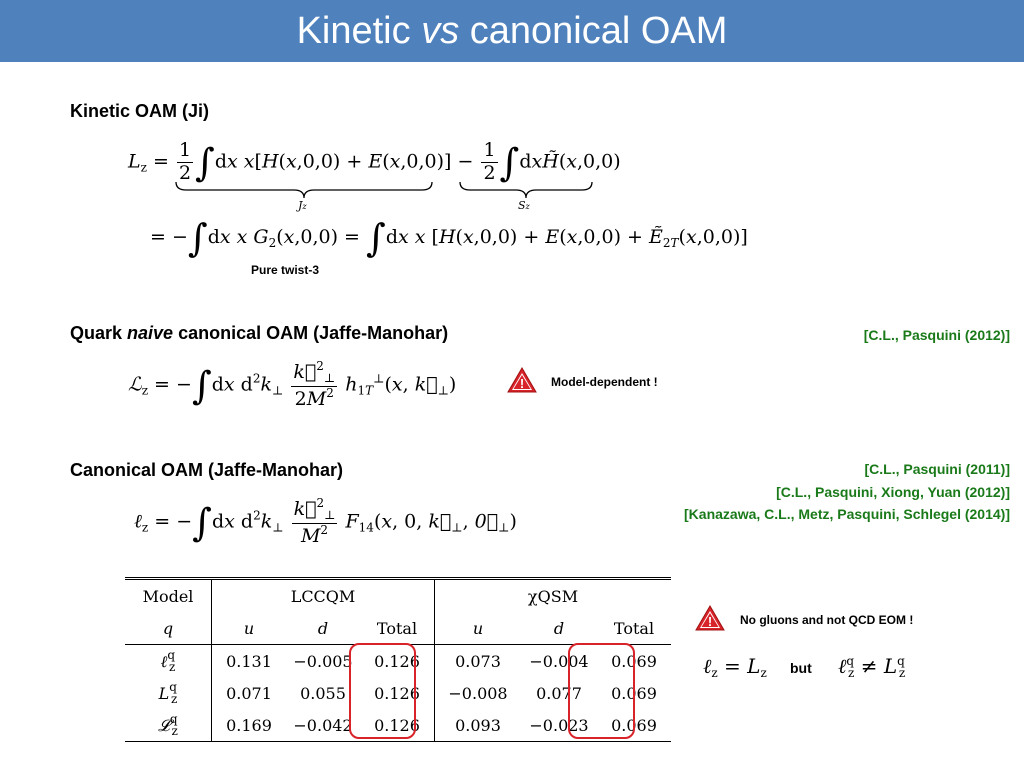 This screenshot has width=1024, height=768. What do you see at coordinates (168, 628) in the screenshot?
I see `q-header: q` at bounding box center [168, 628].